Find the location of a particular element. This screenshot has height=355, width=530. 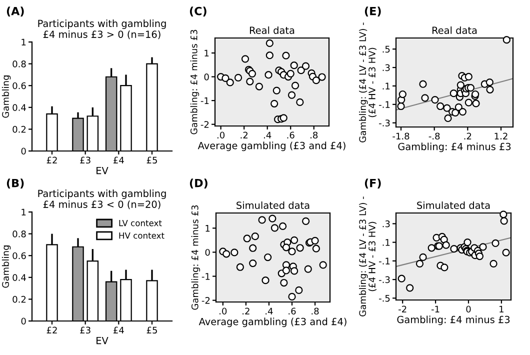

x-tick-label: -1.8 is located at coordinates (401, 136).